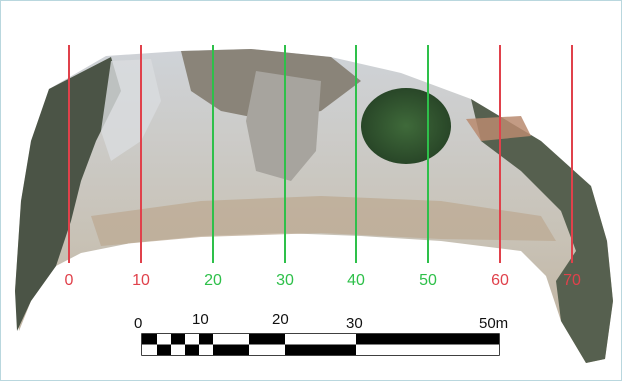 This screenshot has width=622, height=382. I want to click on transect-label-40: 40, so click(356, 280).